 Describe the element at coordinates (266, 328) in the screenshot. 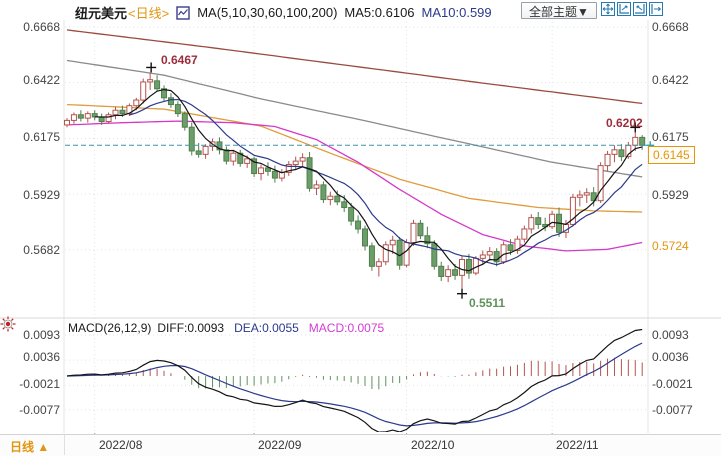

I see `macd-dea-value: DEA:0.0055` at that location.